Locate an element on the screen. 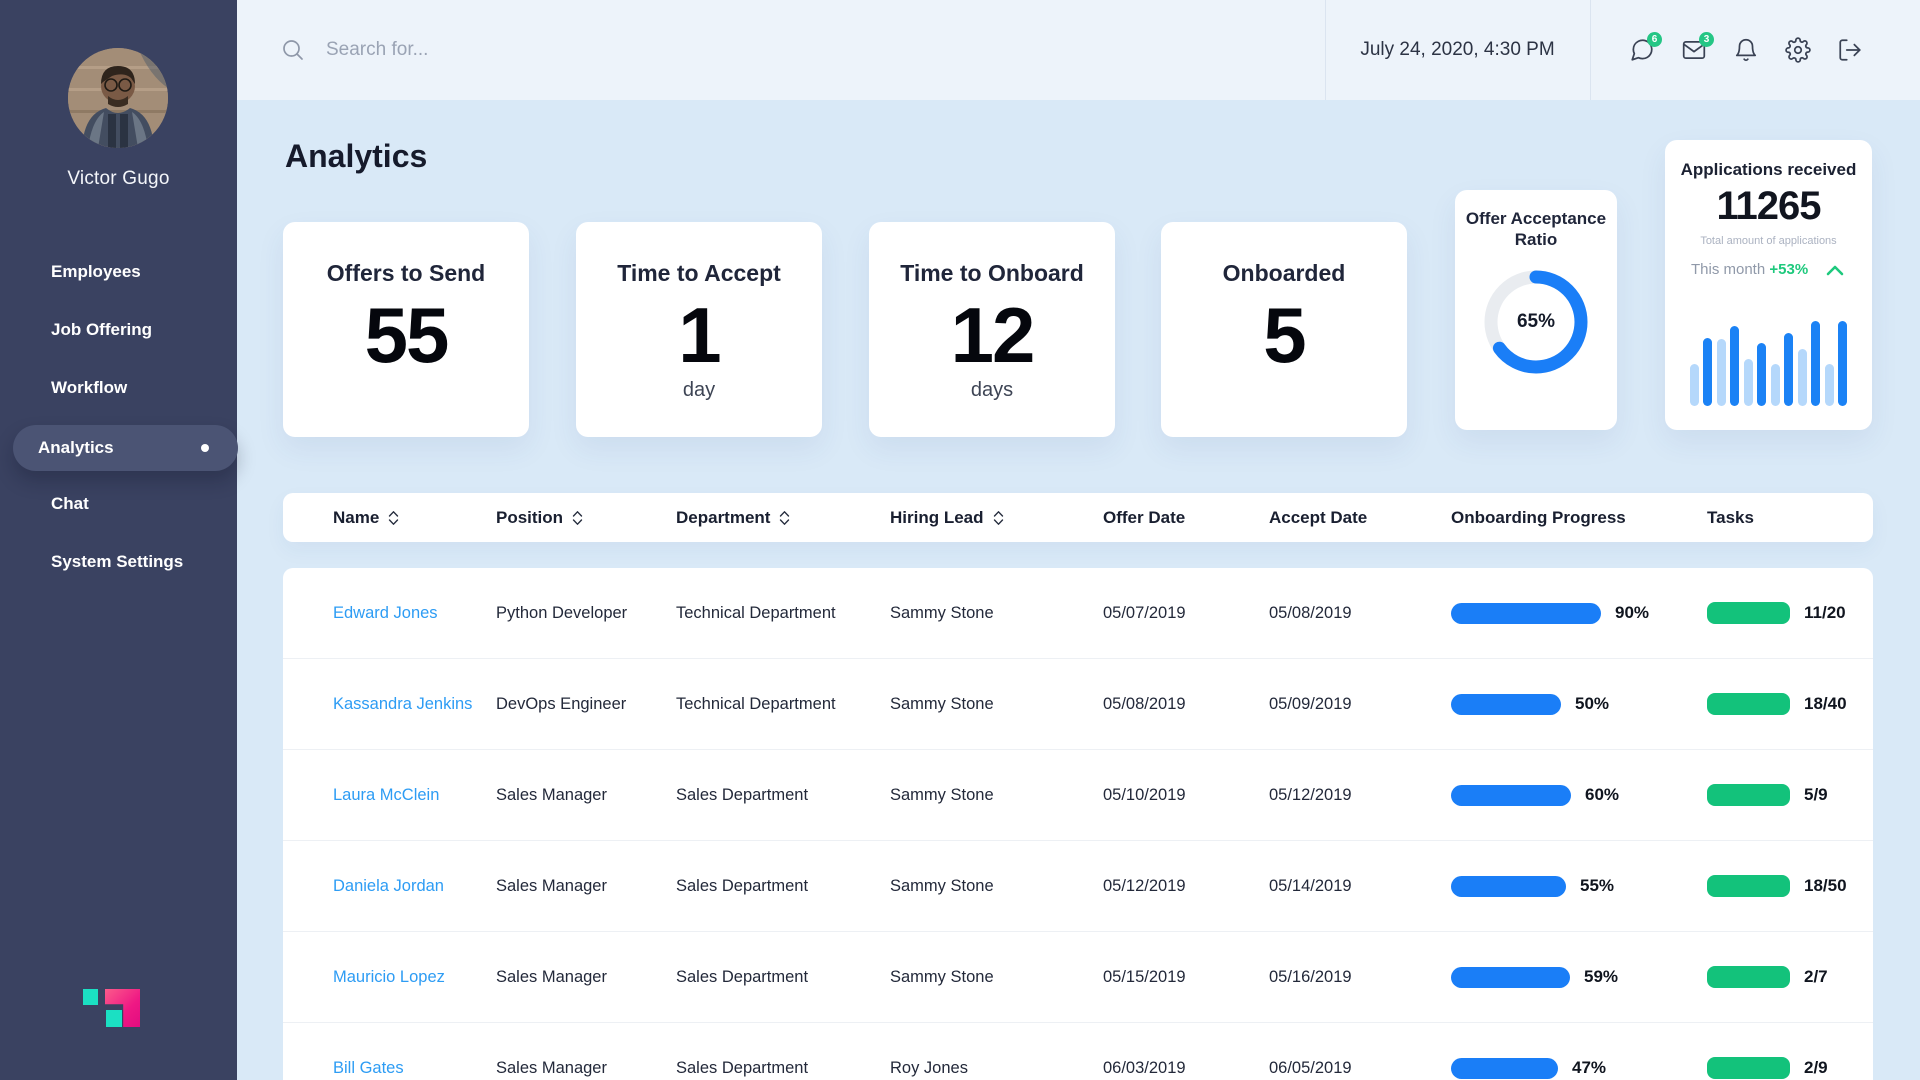  logo-square-bottom is located at coordinates (114, 1018).